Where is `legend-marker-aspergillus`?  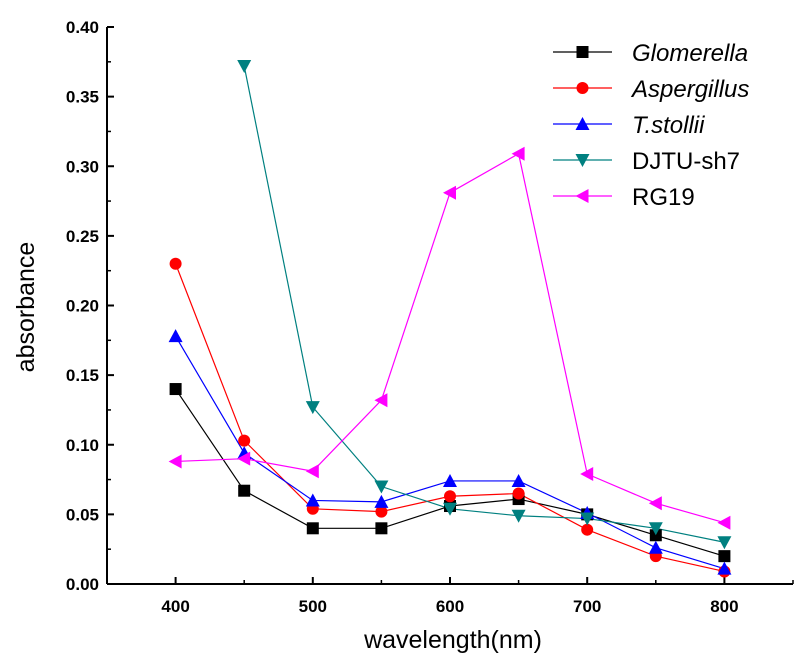
legend-marker-aspergillus is located at coordinates (582, 88).